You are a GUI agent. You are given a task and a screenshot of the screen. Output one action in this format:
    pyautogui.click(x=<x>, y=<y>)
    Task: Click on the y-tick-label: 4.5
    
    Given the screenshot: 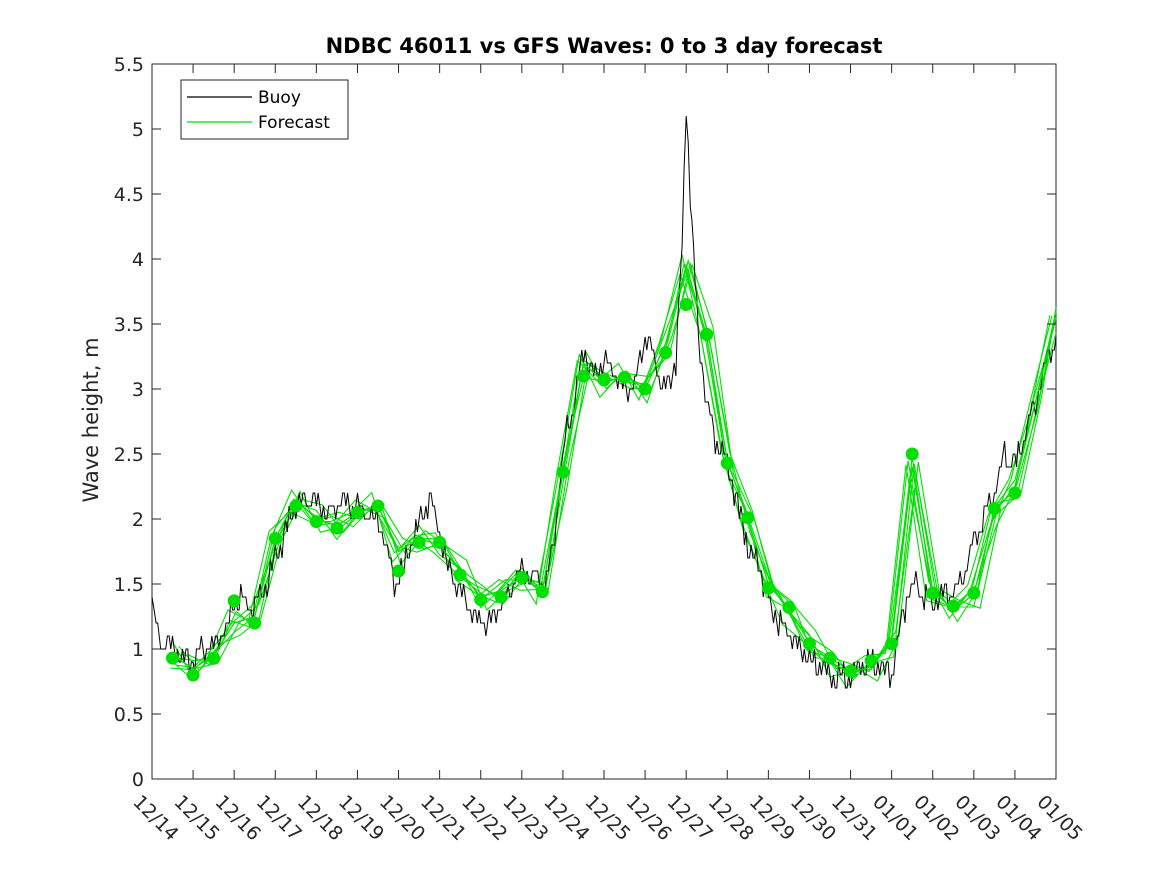 What is the action you would take?
    pyautogui.click(x=129, y=195)
    